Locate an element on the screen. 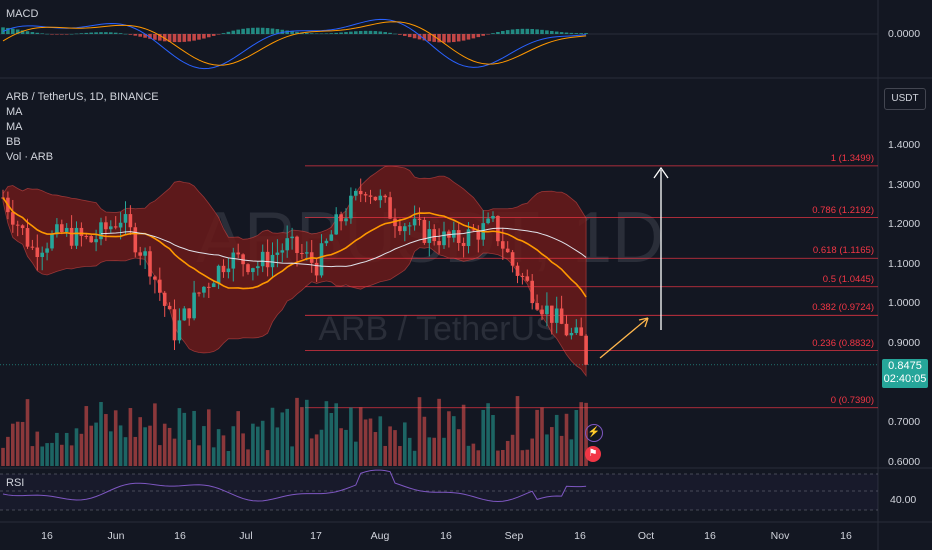 This screenshot has width=932, height=550. target-arrowhead is located at coordinates (661, 172).